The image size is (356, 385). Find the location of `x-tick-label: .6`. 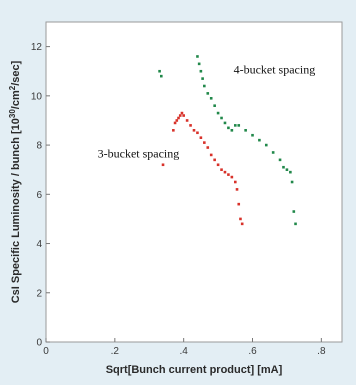

x-tick-label: .6 is located at coordinates (252, 351).